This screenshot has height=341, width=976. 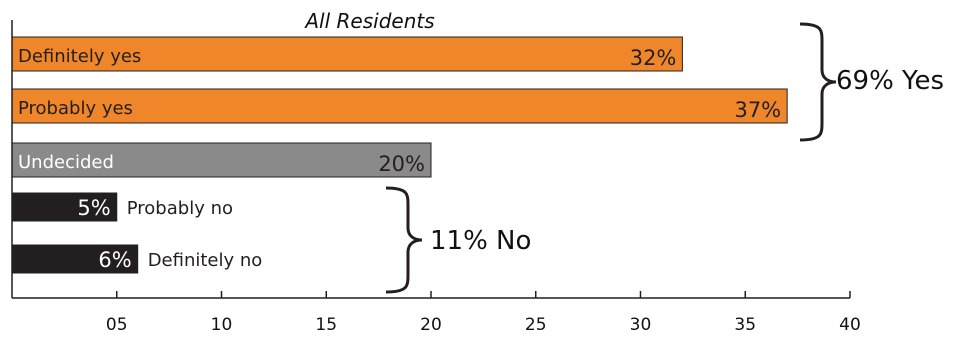 What do you see at coordinates (75, 108) in the screenshot?
I see `category-label-probably-yes: Probably yes` at bounding box center [75, 108].